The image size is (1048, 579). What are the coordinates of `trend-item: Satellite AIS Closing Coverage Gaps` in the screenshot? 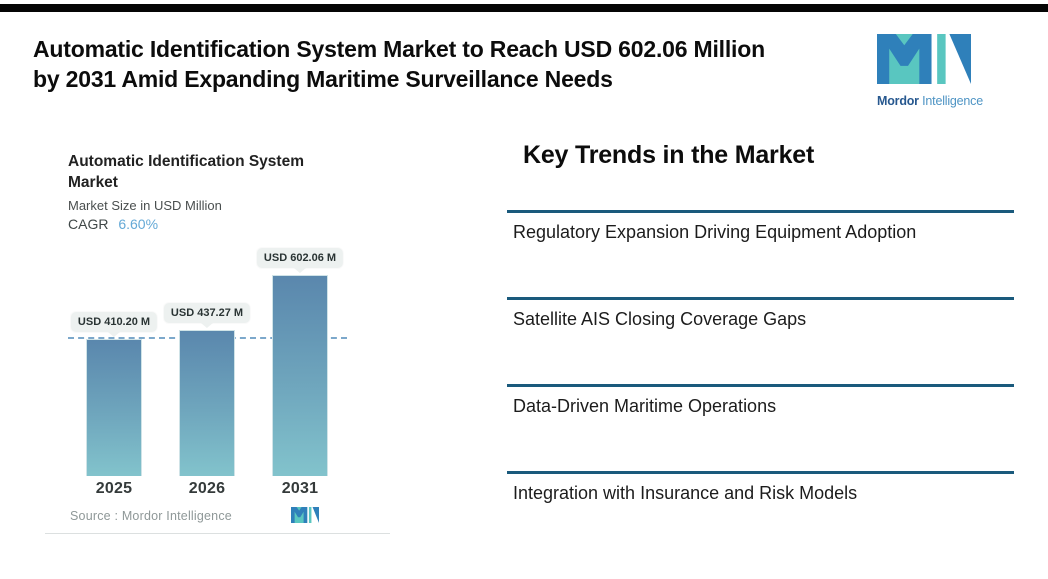 It's located at (660, 319).